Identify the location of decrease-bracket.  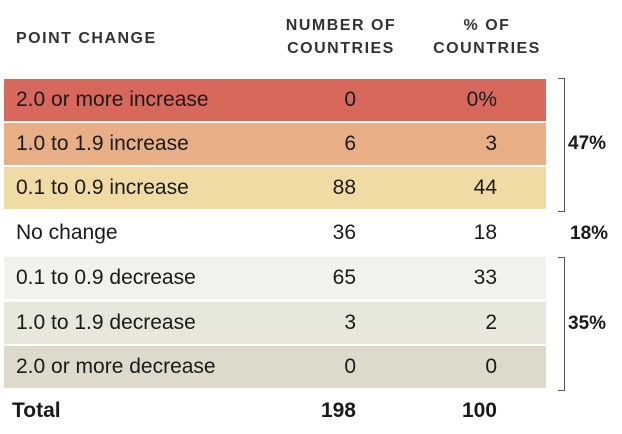
(561, 324).